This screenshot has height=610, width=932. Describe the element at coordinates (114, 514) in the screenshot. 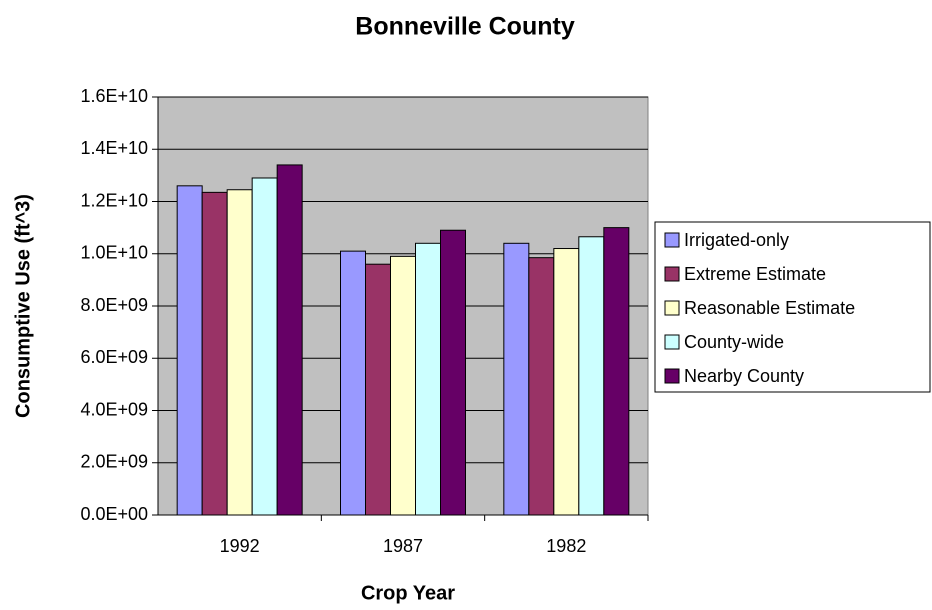

I see `y-tick-label: 0.0E+00` at that location.